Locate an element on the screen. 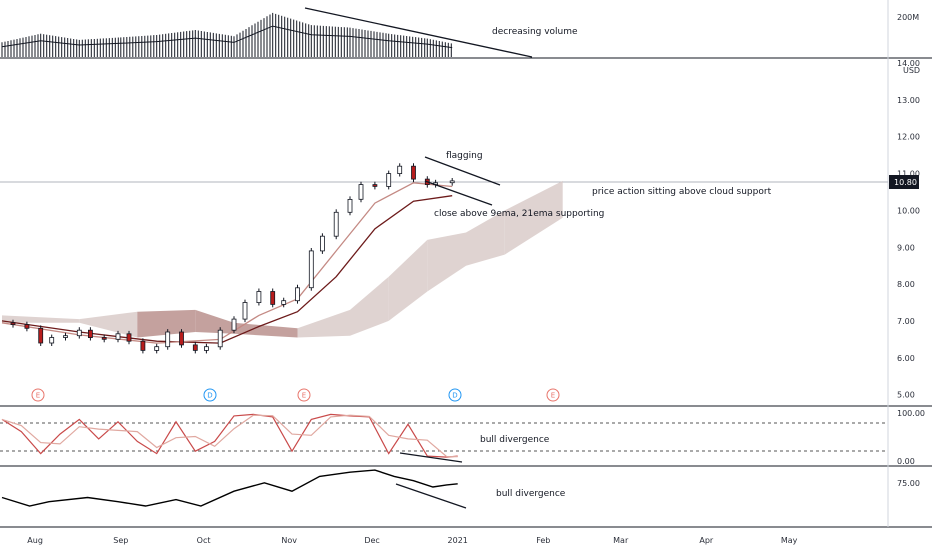  price-tick: 14.00 is located at coordinates (908, 63).